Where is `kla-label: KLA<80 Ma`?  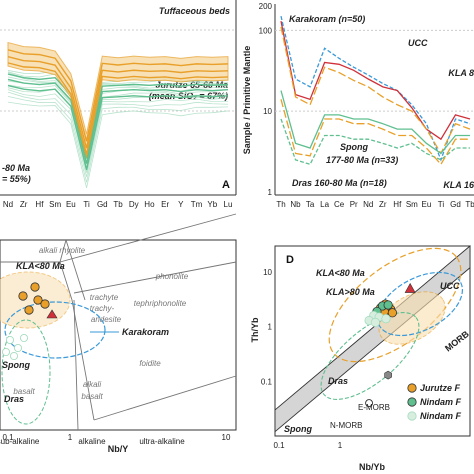
kla-label: KLA<80 Ma is located at coordinates (40, 266).